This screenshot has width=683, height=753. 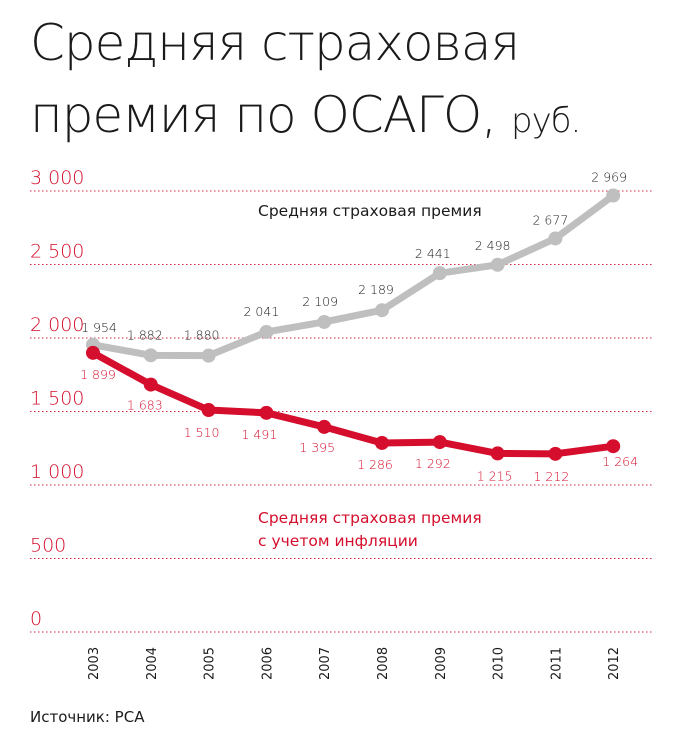 I want to click on series-label-inflation-line-1: Средняя страховая премия, so click(x=370, y=518).